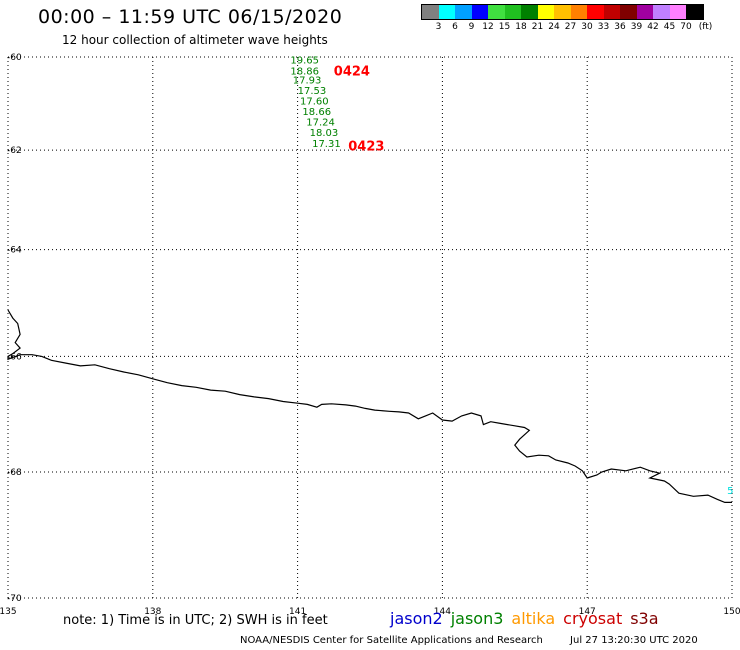  I want to click on wave-height-value: 5, so click(730, 491).